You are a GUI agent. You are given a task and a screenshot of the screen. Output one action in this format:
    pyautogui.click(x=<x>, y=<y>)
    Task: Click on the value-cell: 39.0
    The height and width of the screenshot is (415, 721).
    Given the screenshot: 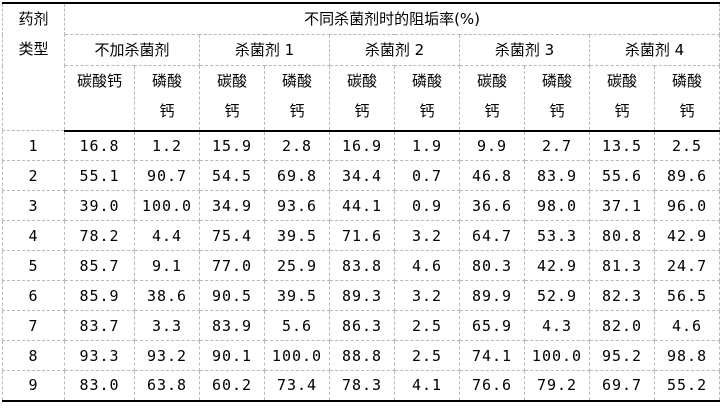 What is the action you would take?
    pyautogui.click(x=99, y=205)
    